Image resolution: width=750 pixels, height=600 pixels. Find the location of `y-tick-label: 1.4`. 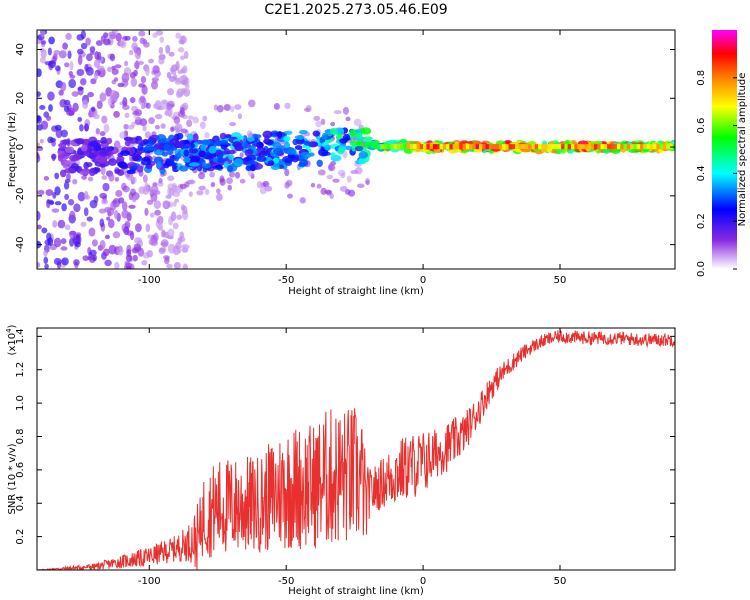

y-tick-label: 1.4 is located at coordinates (20, 336).